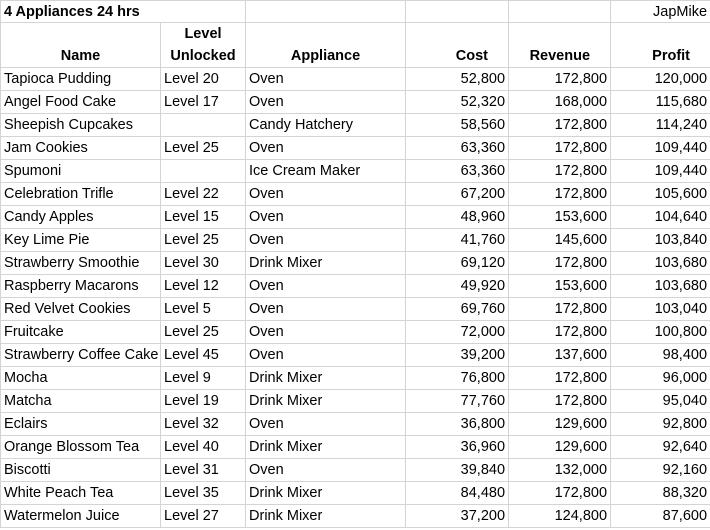 Image resolution: width=710 pixels, height=530 pixels. I want to click on cell: Biscotti, so click(80, 470).